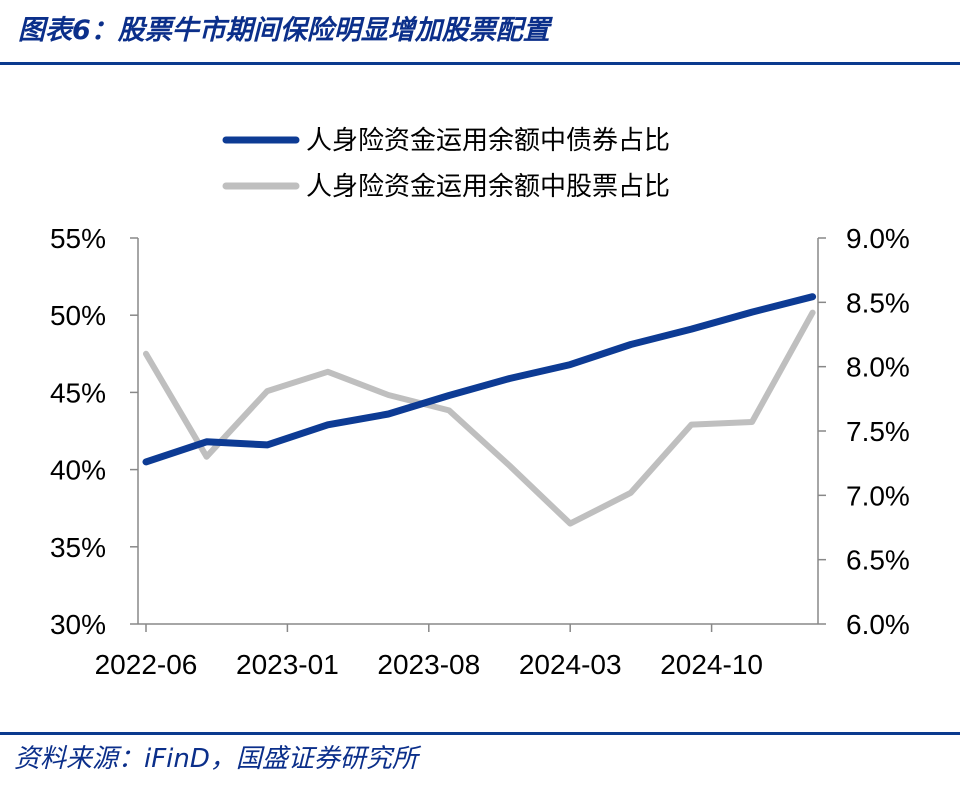 The image size is (960, 794). Describe the element at coordinates (78, 392) in the screenshot. I see `left-tick-label: 45%` at that location.